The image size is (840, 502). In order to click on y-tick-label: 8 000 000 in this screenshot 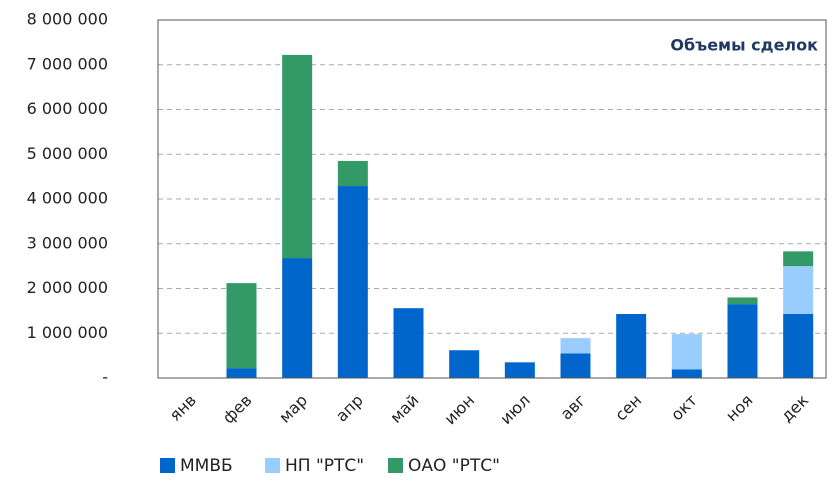, I will do `click(67, 19)`.